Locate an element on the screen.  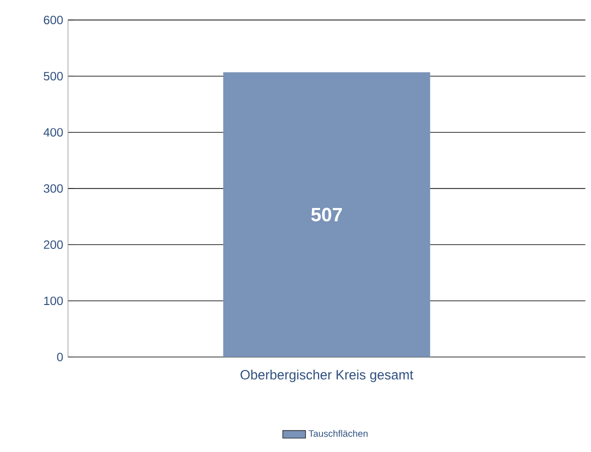
data-label: 507 is located at coordinates (326, 215).